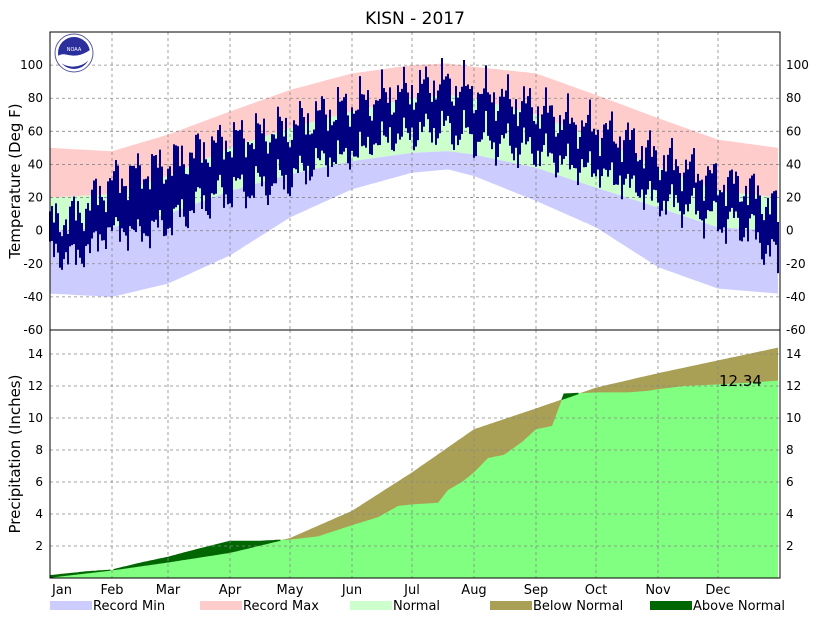  I want to click on month-label: Mar, so click(168, 590).